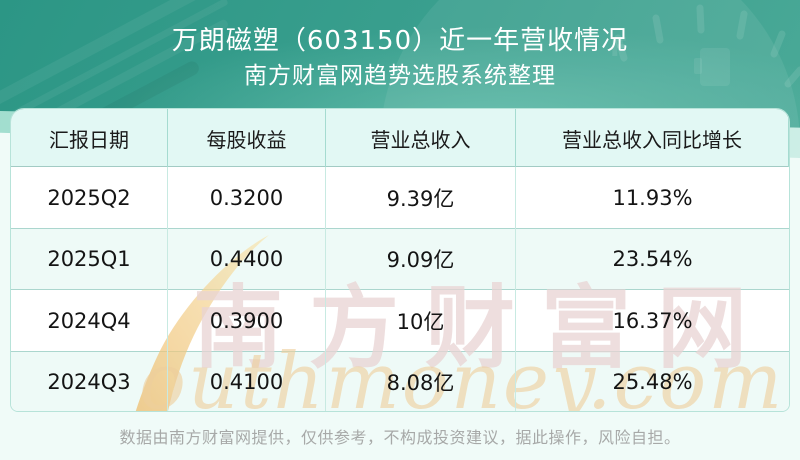 The height and width of the screenshot is (460, 800). What do you see at coordinates (89, 259) in the screenshot?
I see `cell-period: 2025Q1` at bounding box center [89, 259].